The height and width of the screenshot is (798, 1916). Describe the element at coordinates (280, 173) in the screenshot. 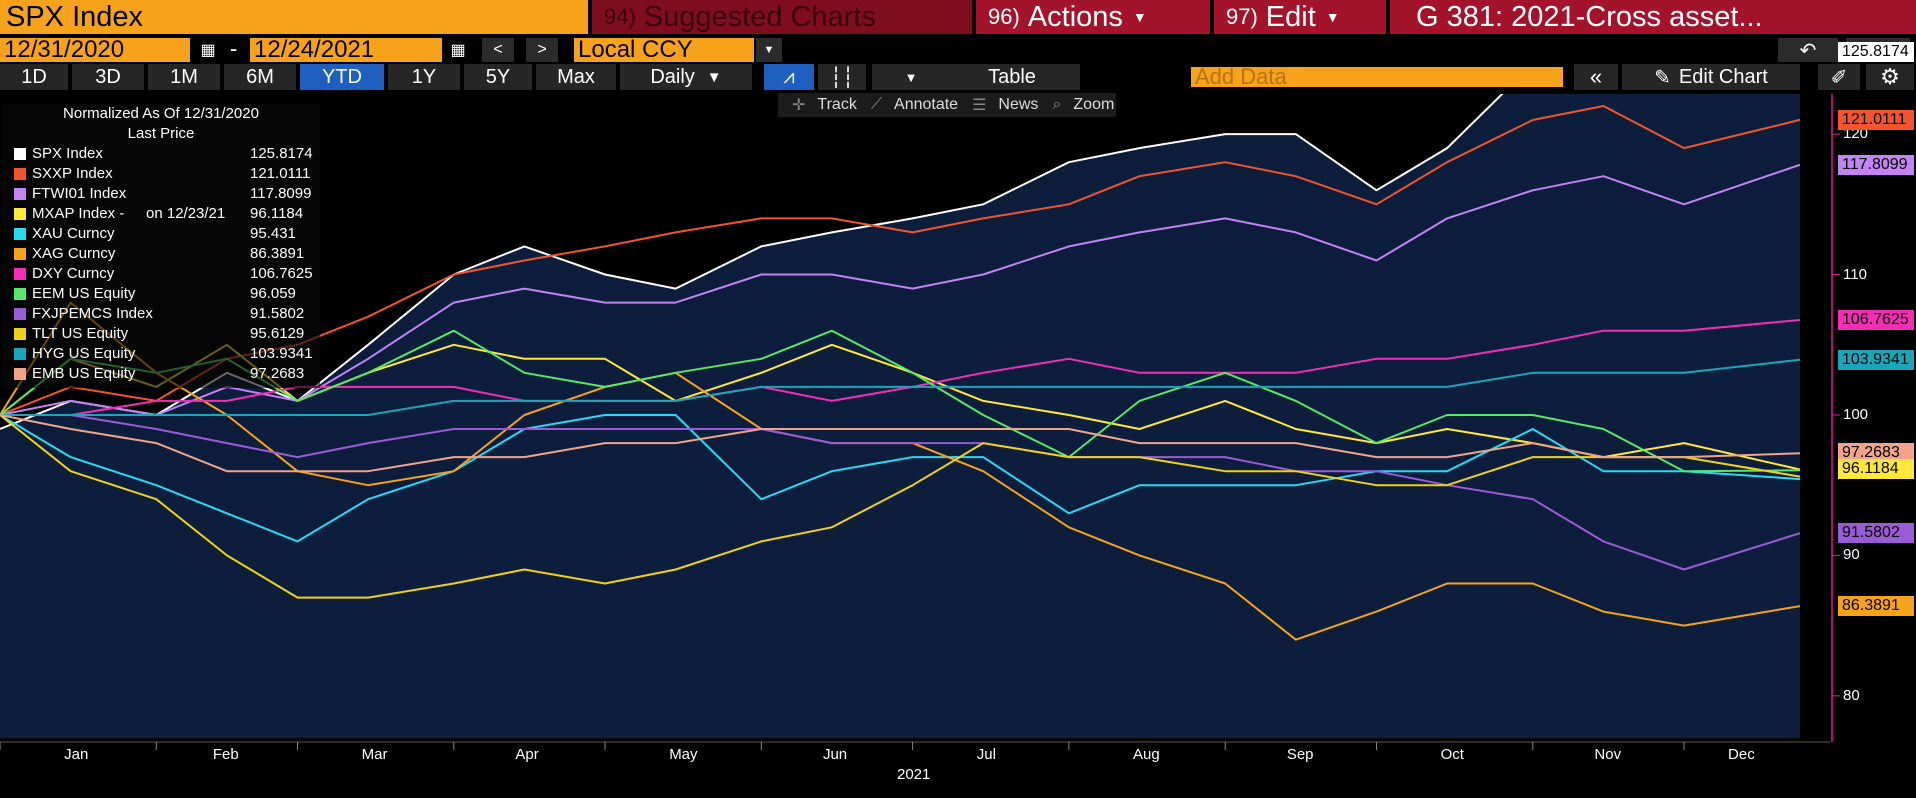

I see `legend-value: 121.0111` at that location.